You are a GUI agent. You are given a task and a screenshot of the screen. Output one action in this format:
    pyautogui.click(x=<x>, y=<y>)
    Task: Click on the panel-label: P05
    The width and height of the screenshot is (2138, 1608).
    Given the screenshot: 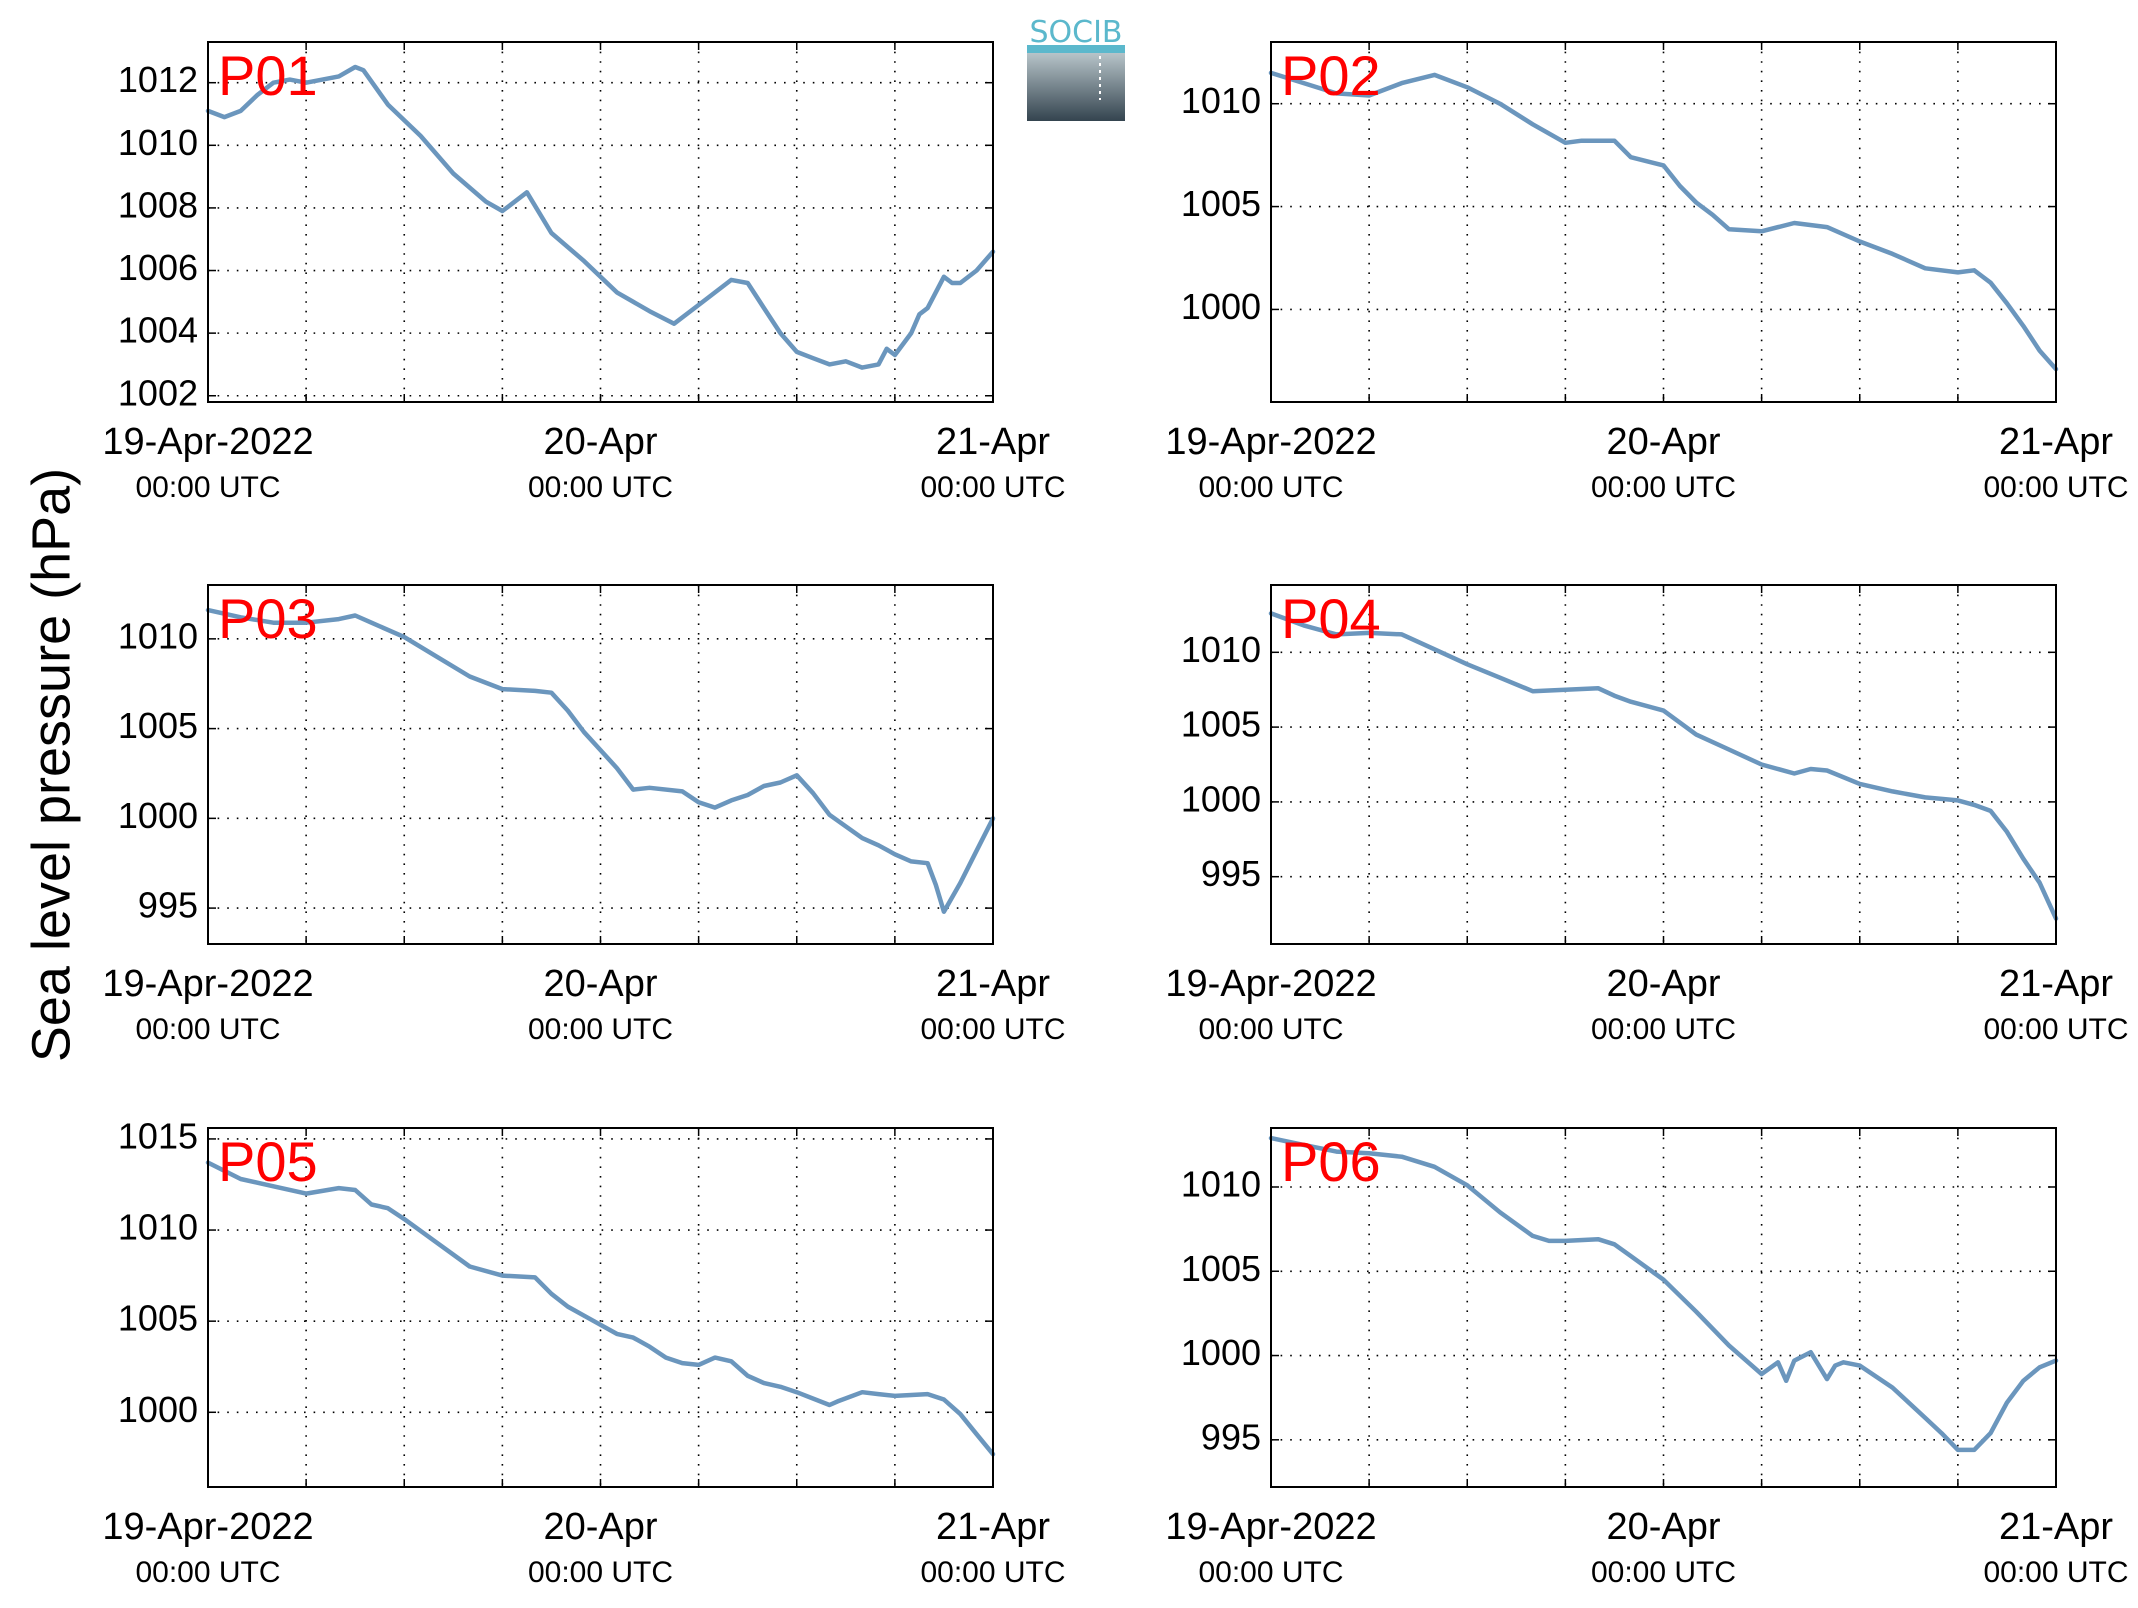 What is the action you would take?
    pyautogui.click(x=268, y=1161)
    